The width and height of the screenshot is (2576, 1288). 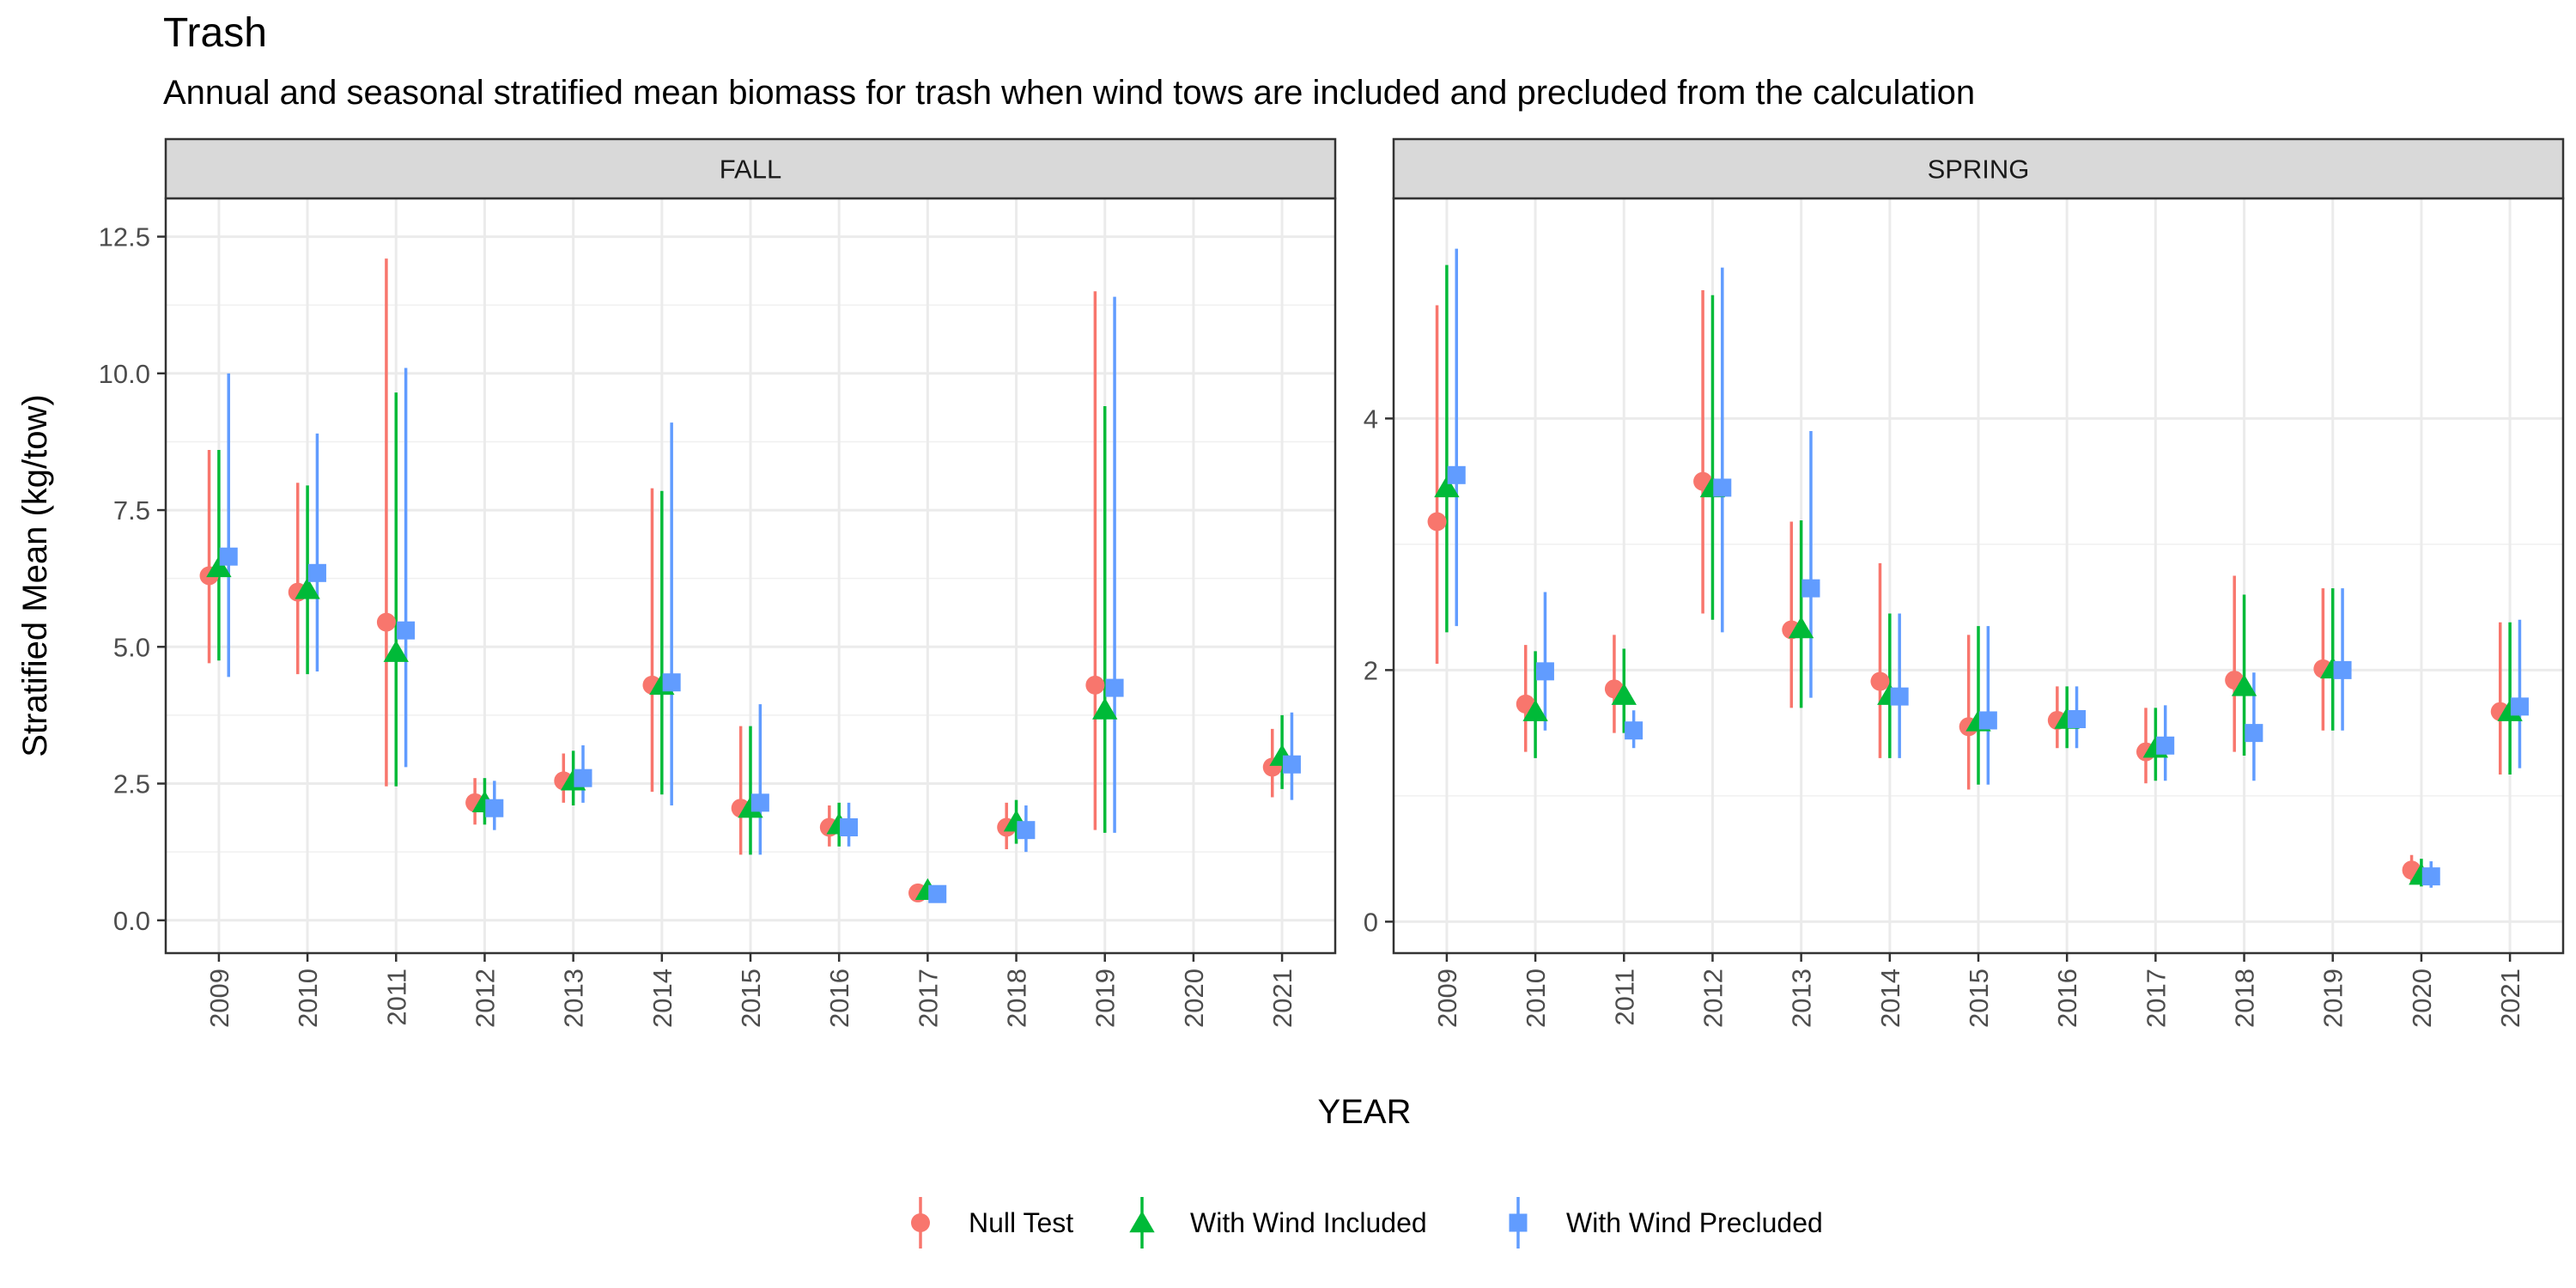 What do you see at coordinates (124, 374) in the screenshot?
I see `y-tick-label: 10.0` at bounding box center [124, 374].